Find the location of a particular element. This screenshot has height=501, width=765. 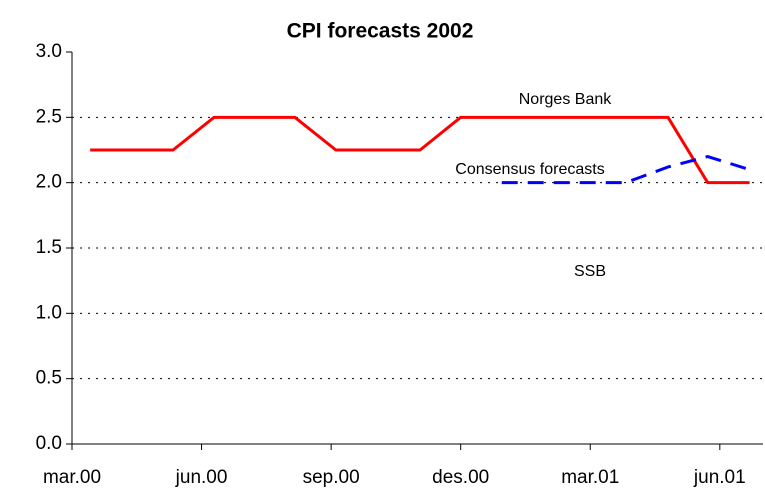

x-tick-label: jun.00 is located at coordinates (201, 477).